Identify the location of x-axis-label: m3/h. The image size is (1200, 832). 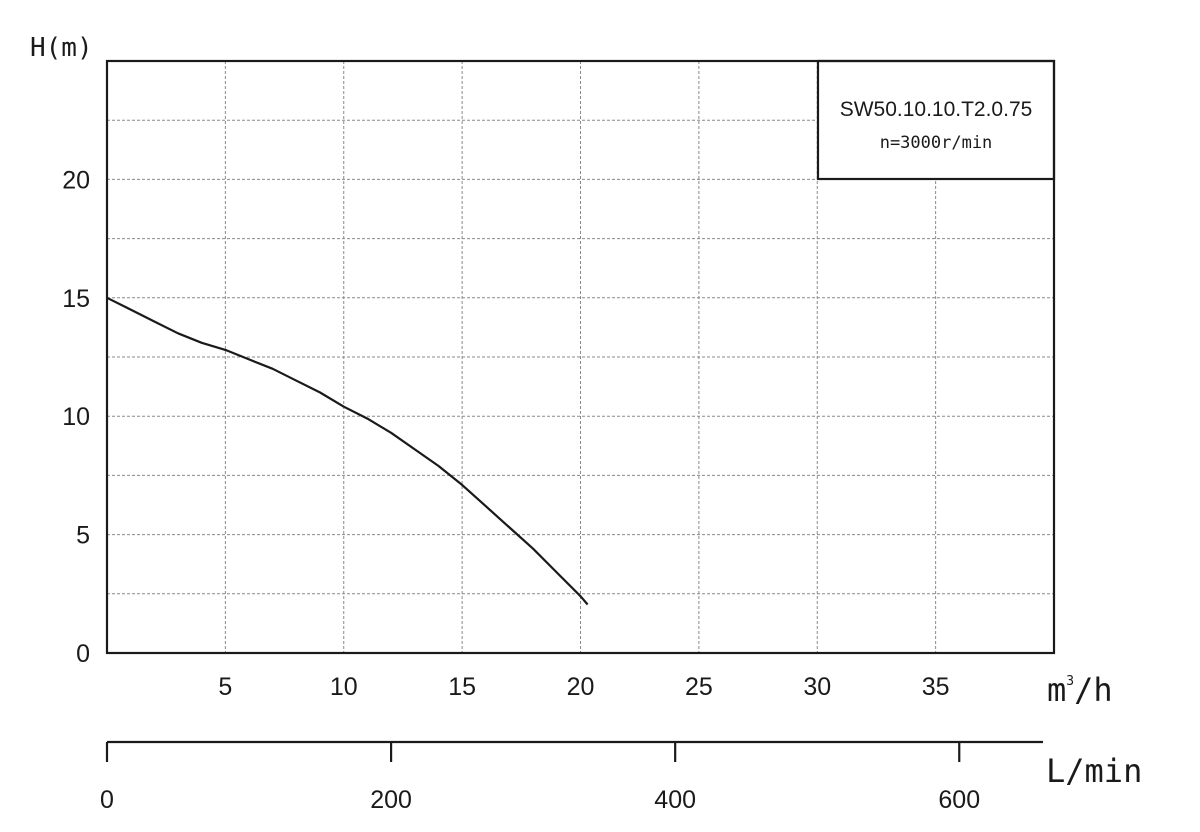
(1080, 690).